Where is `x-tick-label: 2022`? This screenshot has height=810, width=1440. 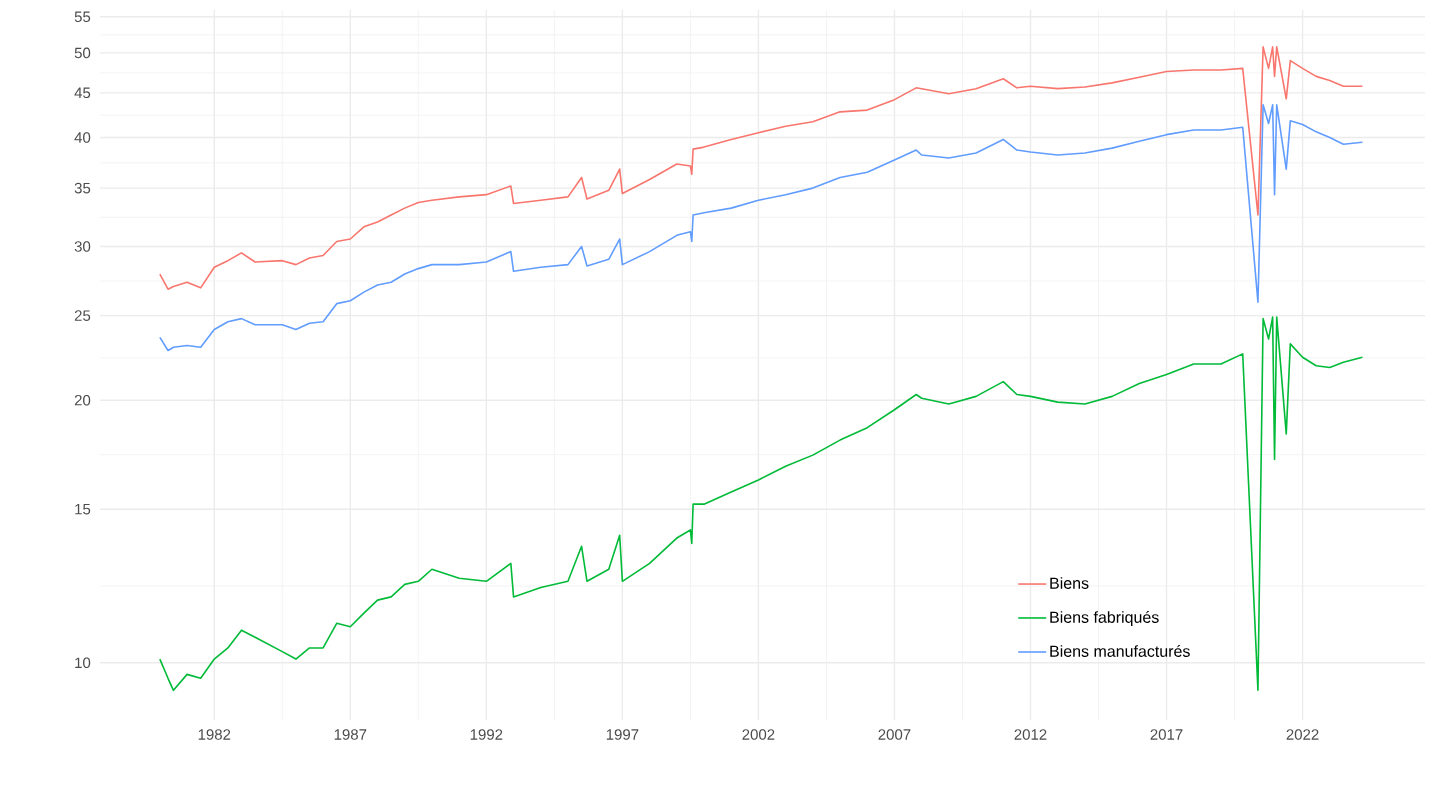
x-tick-label: 2022 is located at coordinates (1302, 734).